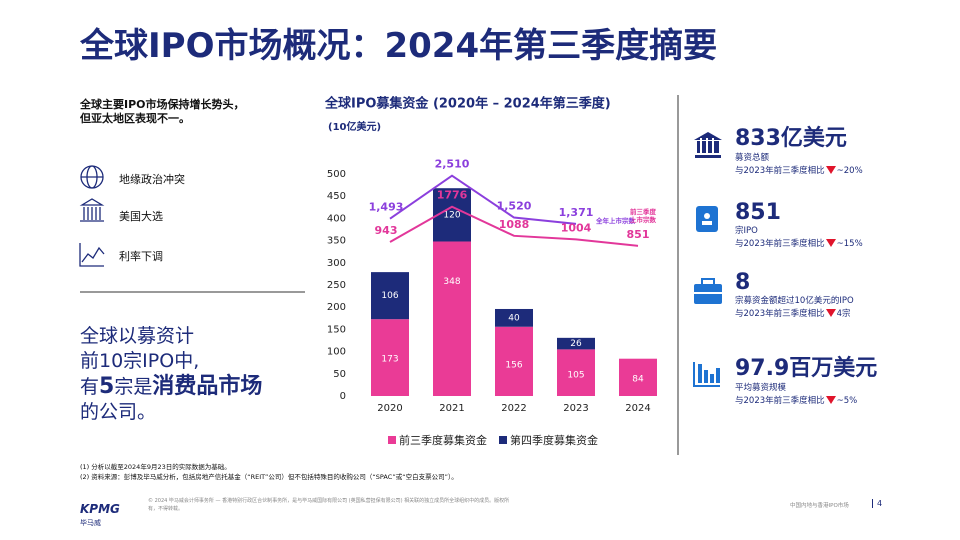 This screenshot has height=540, width=960. What do you see at coordinates (399, 46) in the screenshot?
I see `slide-title: 全球IPO市场概况：2024年第三季度摘要` at bounding box center [399, 46].